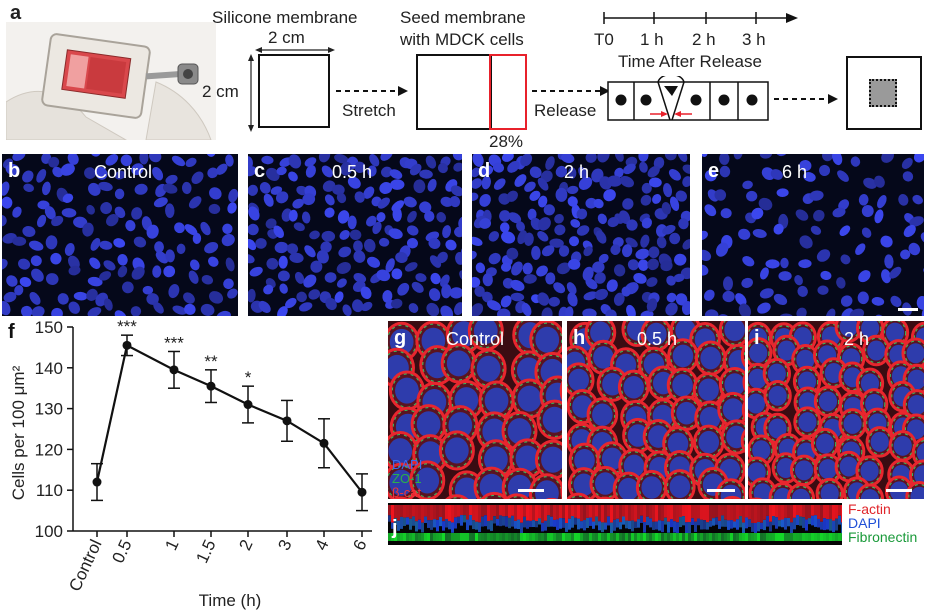 Image resolution: width=946 pixels, height=611 pixels. What do you see at coordinates (721, 490) in the screenshot?
I see `scale-bar` at bounding box center [721, 490].